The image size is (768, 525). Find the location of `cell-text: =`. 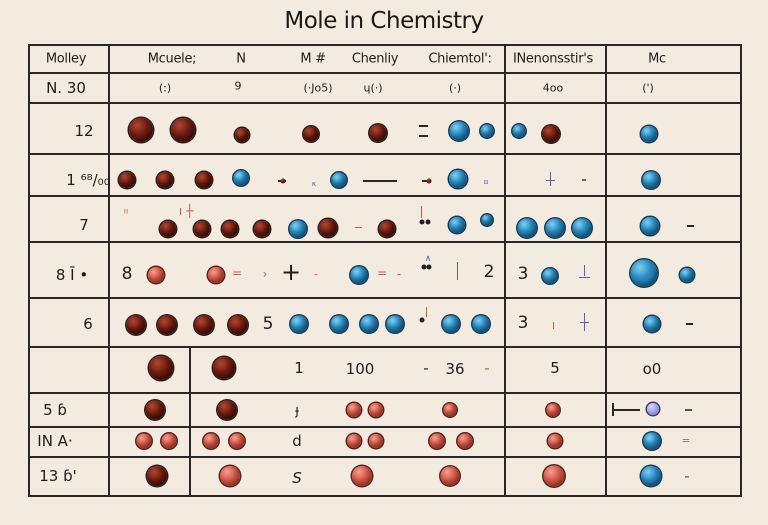

cell-text: = is located at coordinates (382, 273).